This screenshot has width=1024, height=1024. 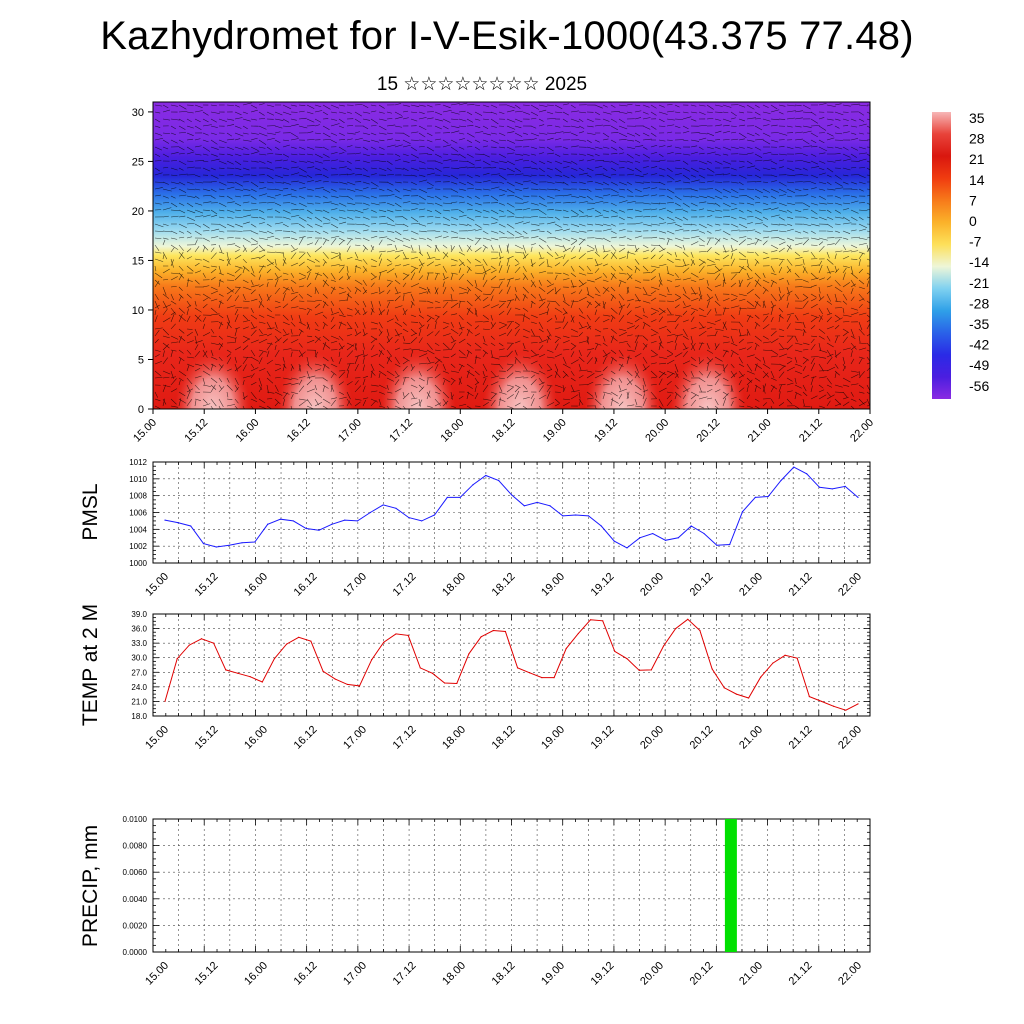 What do you see at coordinates (90, 665) in the screenshot?
I see `y-axis-title: TEMP at 2 M` at bounding box center [90, 665].